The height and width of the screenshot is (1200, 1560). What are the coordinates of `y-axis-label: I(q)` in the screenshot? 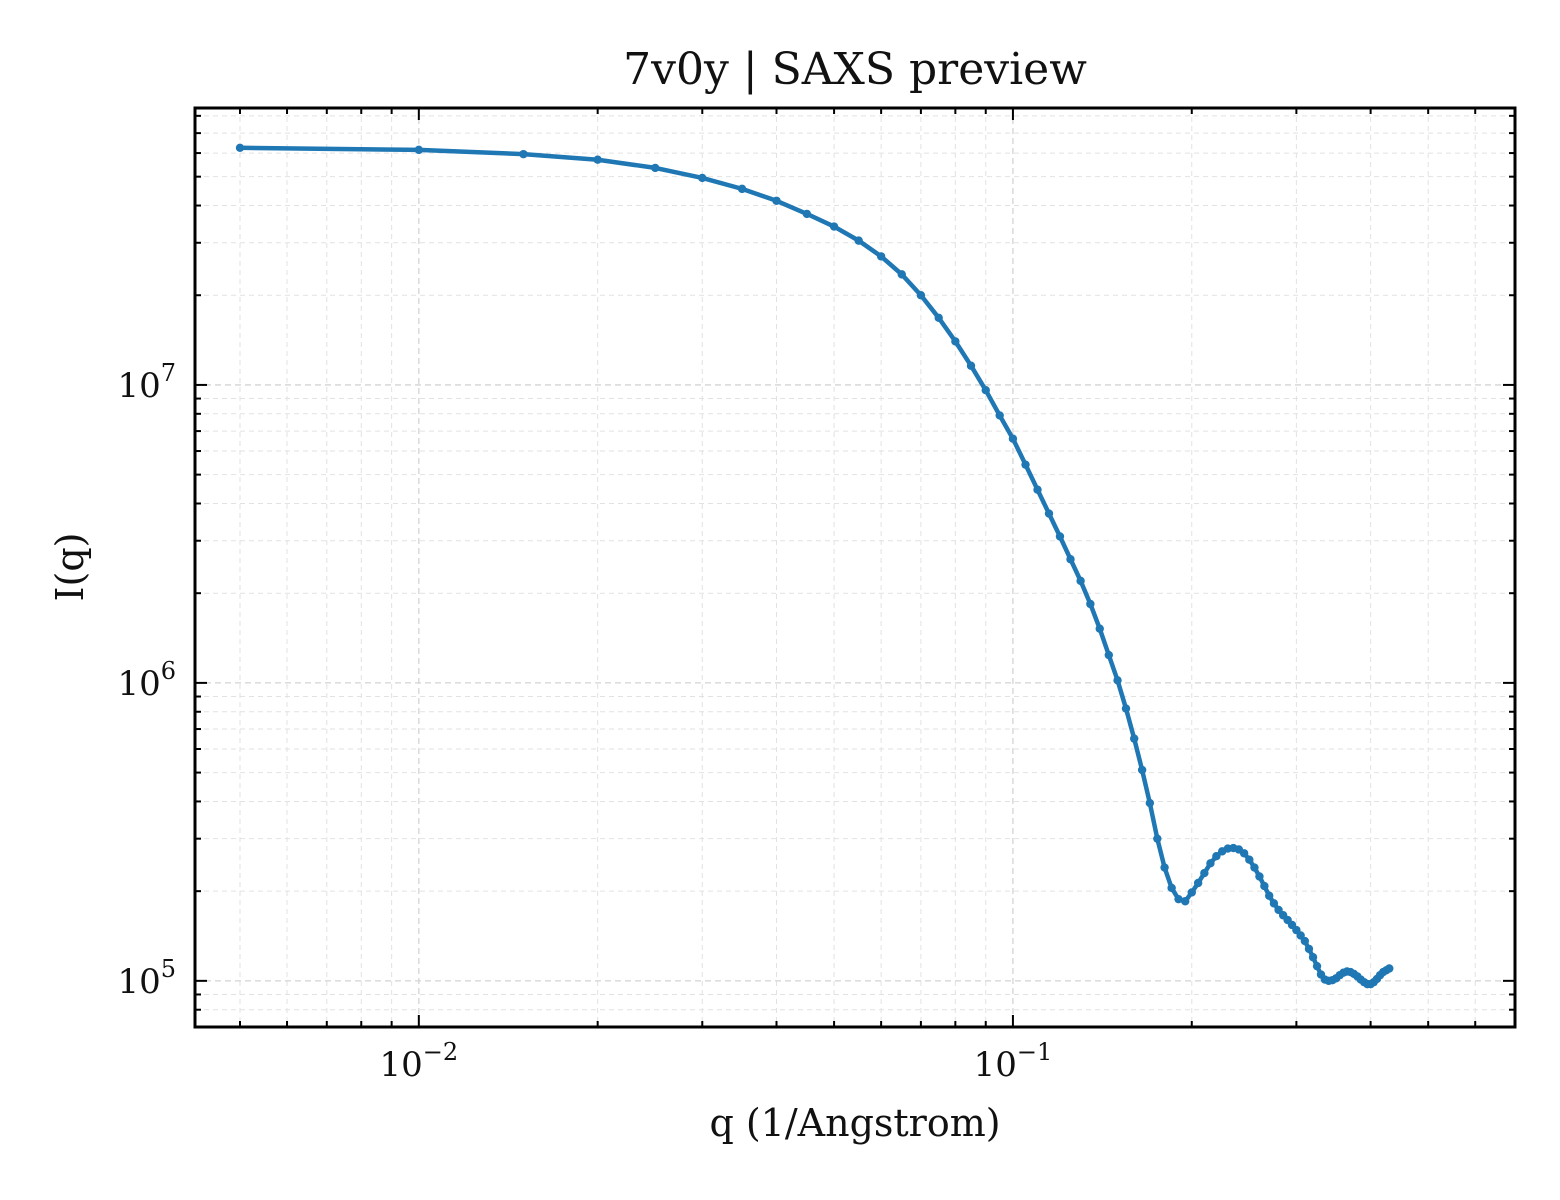 It's located at (70, 567).